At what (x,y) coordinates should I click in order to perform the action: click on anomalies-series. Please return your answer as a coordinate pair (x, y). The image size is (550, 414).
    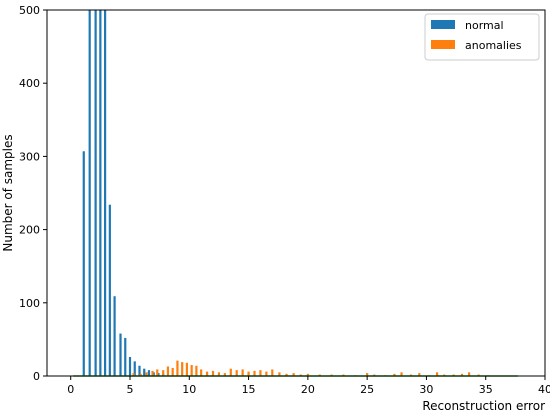
    Looking at the image, I should click on (311, 368).